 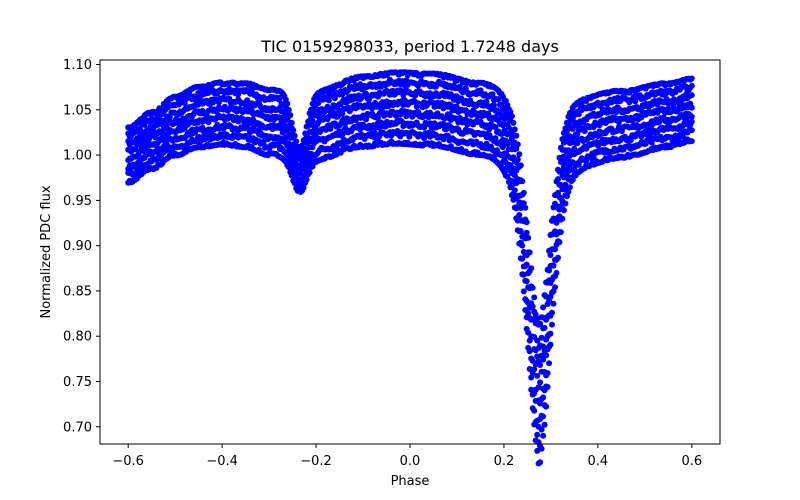 I want to click on chart-title: TIC 0159298033, period 1.7248 days, so click(x=409, y=46).